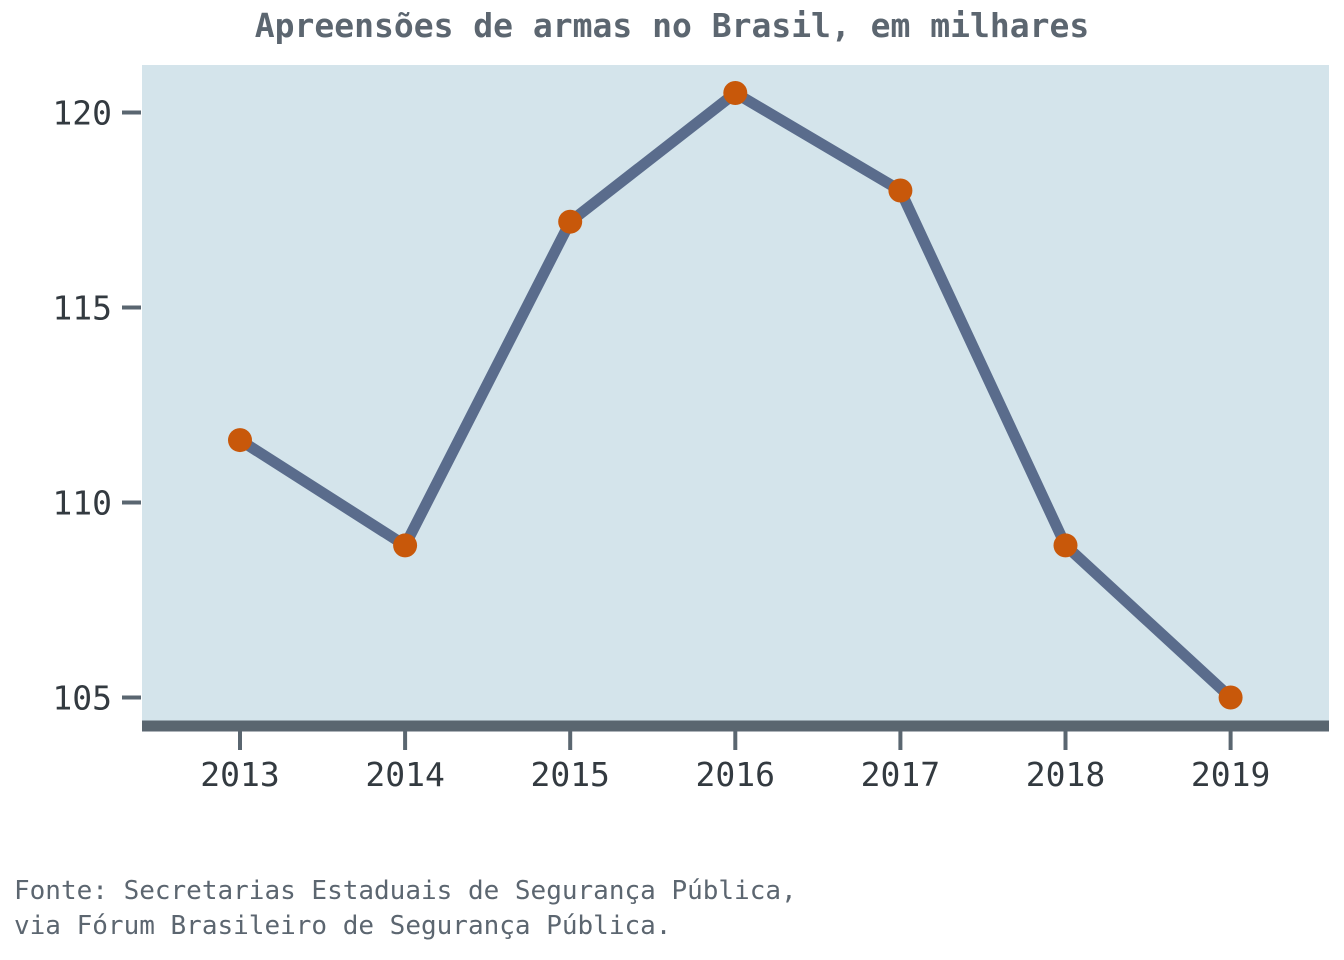  What do you see at coordinates (1230, 774) in the screenshot?
I see `x-tick-label: 2019` at bounding box center [1230, 774].